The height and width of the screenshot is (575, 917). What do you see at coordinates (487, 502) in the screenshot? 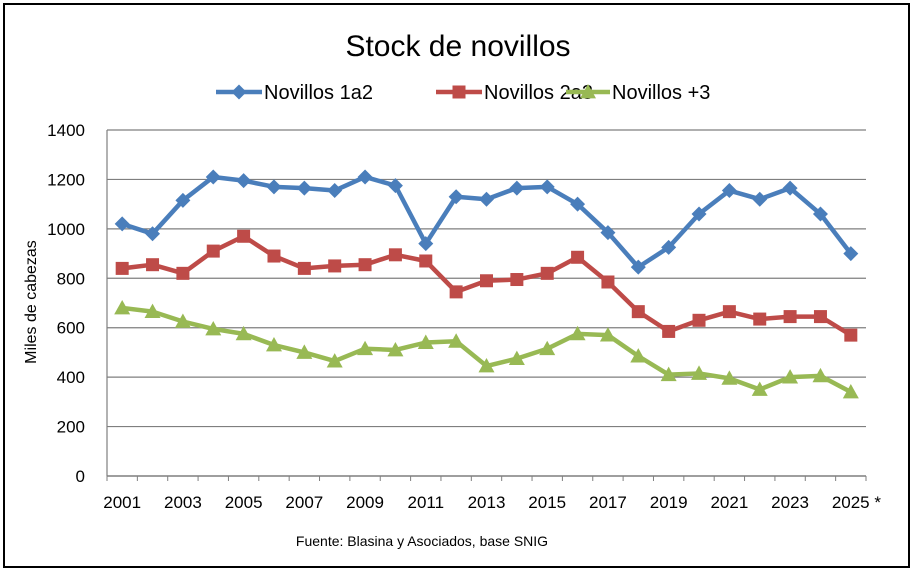
I see `x-tick-label: 2013` at bounding box center [487, 502].